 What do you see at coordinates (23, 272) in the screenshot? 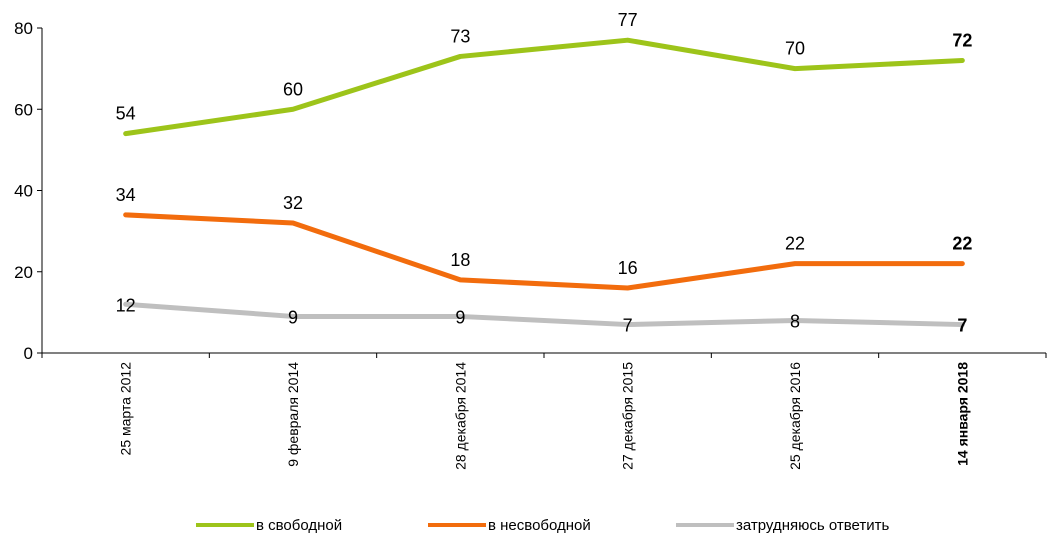
I see `y-tick-label: 20` at bounding box center [23, 272].